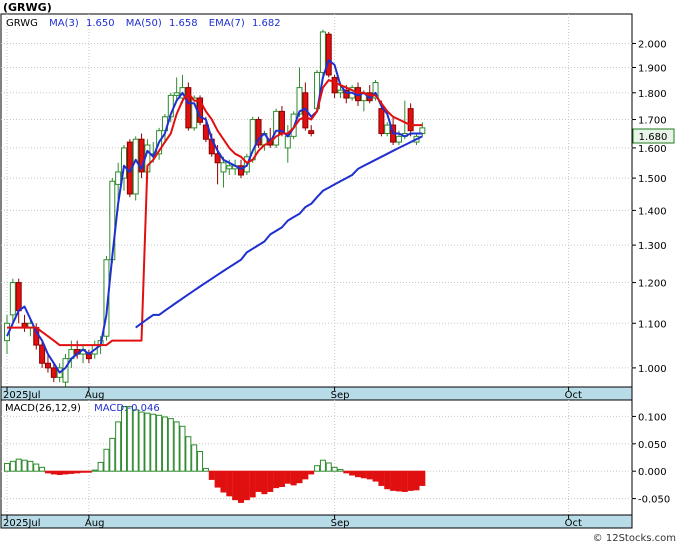 The image size is (680, 550). What do you see at coordinates (652, 179) in the screenshot?
I see `price-tick-label: 1.500` at bounding box center [652, 179].